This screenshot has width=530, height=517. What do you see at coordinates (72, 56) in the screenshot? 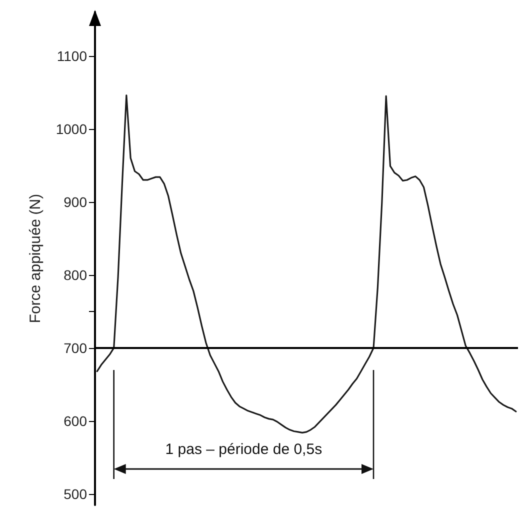
I see `y-tick-label: 1100` at bounding box center [72, 56].